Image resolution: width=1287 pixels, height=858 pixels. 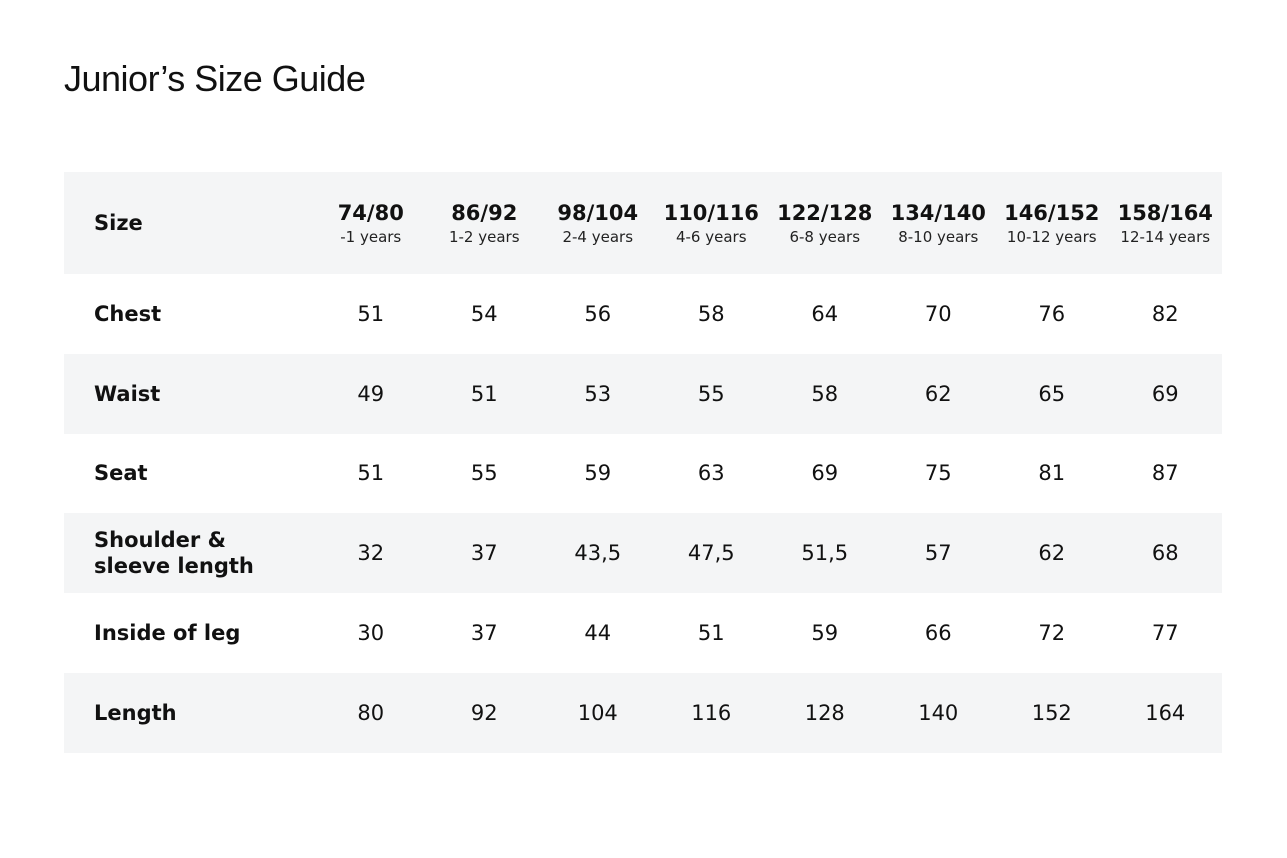 What do you see at coordinates (127, 393) in the screenshot?
I see `row-label: Waist` at bounding box center [127, 393].